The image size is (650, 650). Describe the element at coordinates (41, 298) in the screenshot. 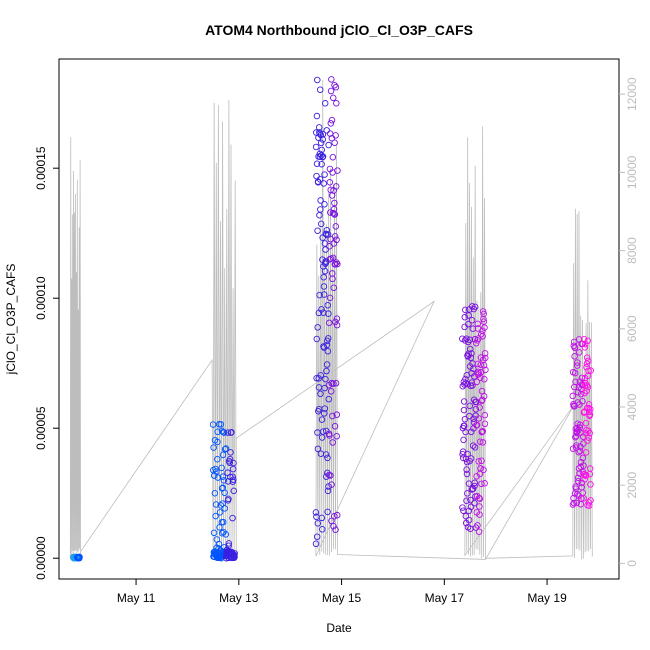

I see `y-tick-label: 0.00010` at that location.